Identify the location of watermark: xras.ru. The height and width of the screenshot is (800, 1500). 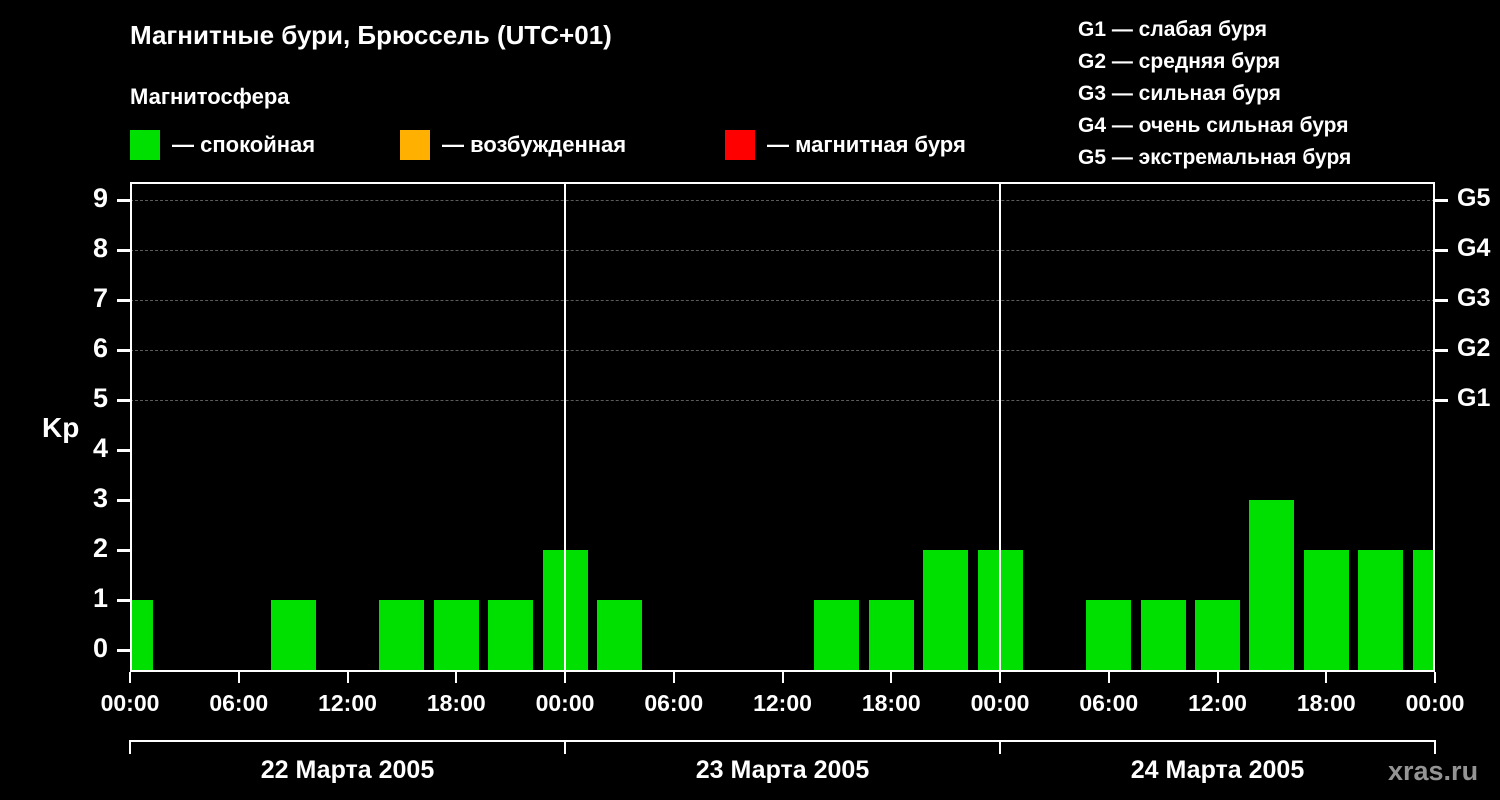
(1433, 771).